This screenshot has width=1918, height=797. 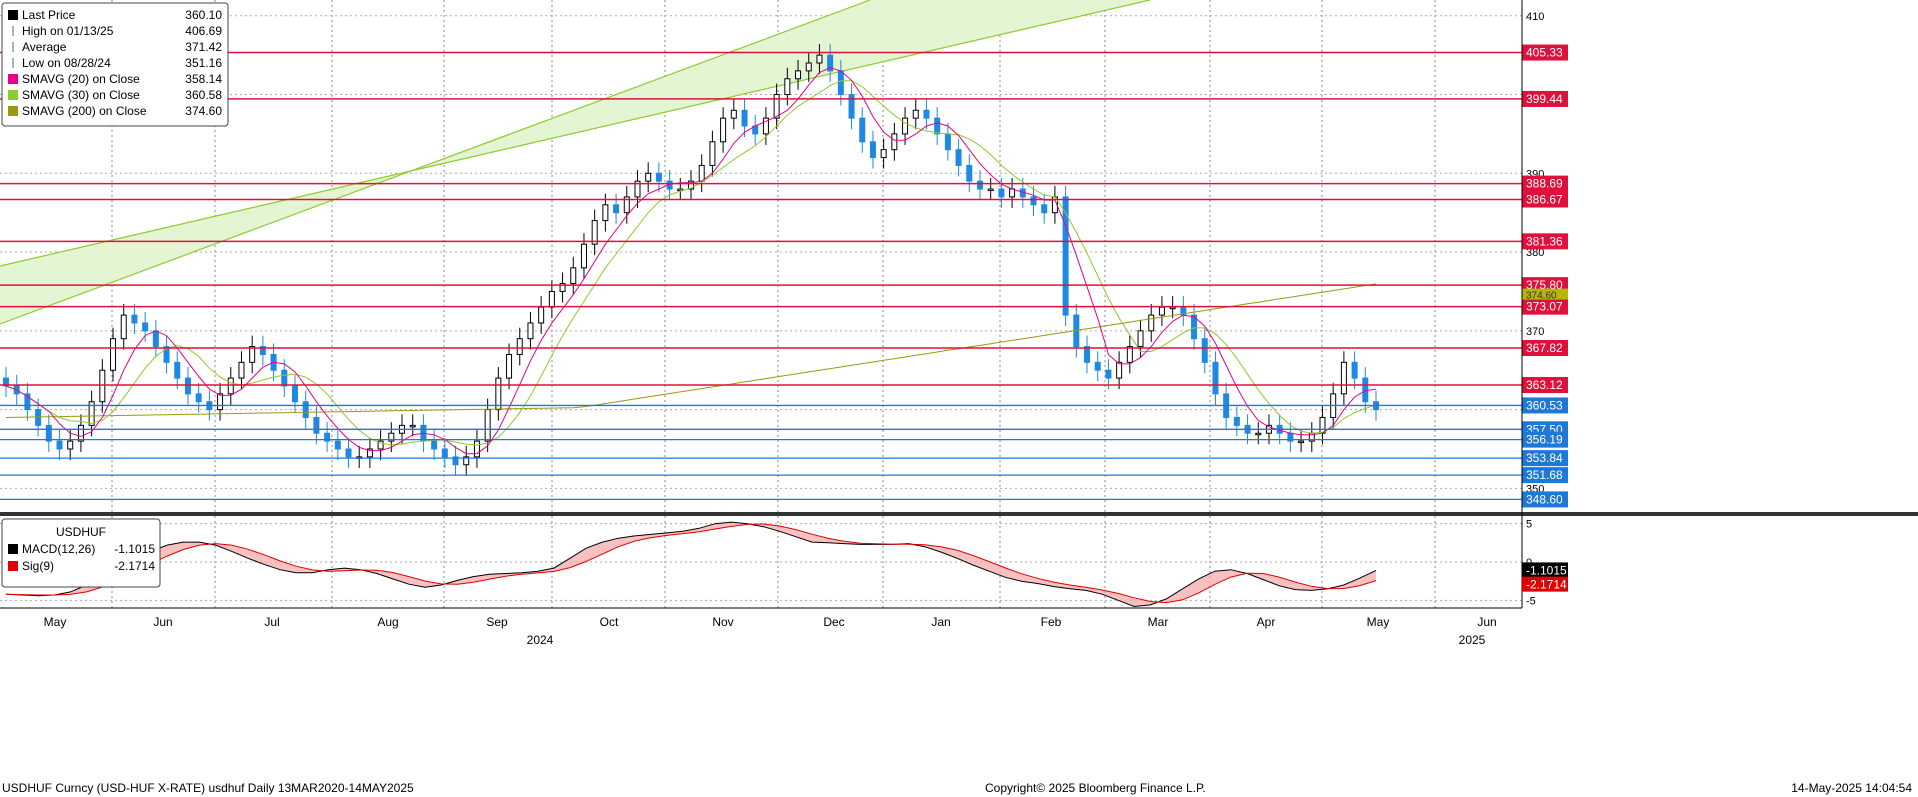 I want to click on resistance-tag-label: 386.67, so click(x=1544, y=200).